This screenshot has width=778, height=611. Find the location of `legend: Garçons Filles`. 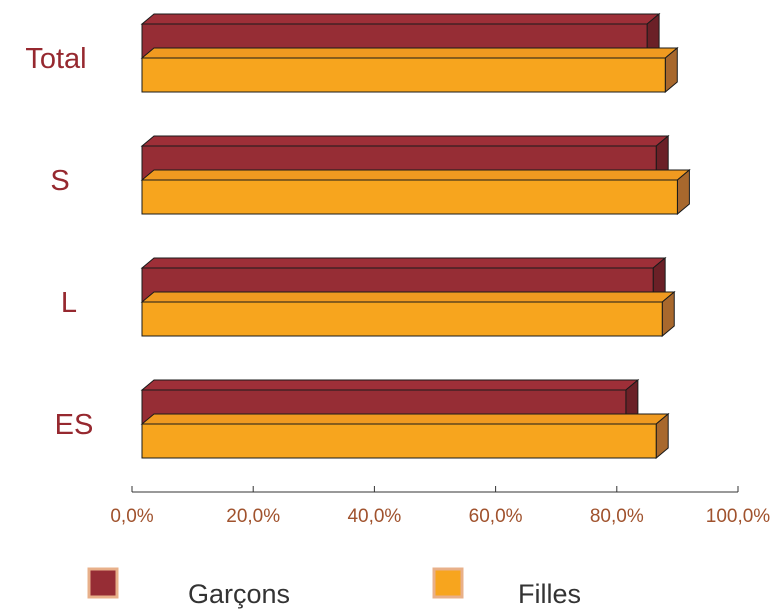

legend: Garçons Filles is located at coordinates (334, 588).